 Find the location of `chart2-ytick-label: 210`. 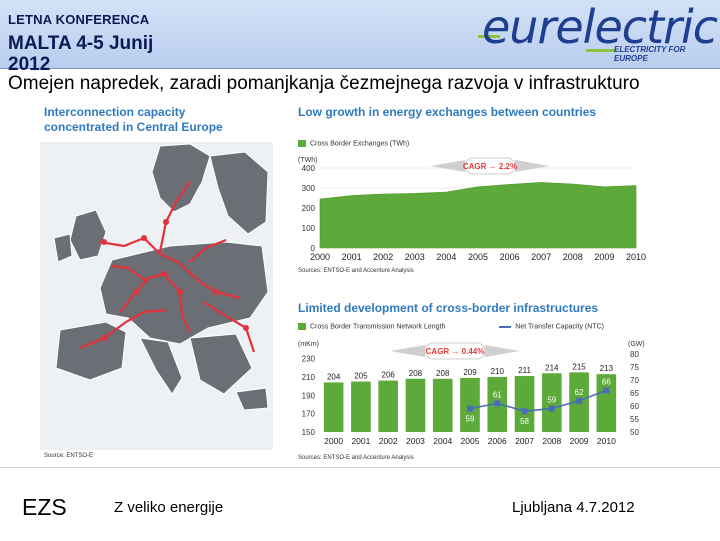

chart2-ytick-label: 210 is located at coordinates (309, 377).